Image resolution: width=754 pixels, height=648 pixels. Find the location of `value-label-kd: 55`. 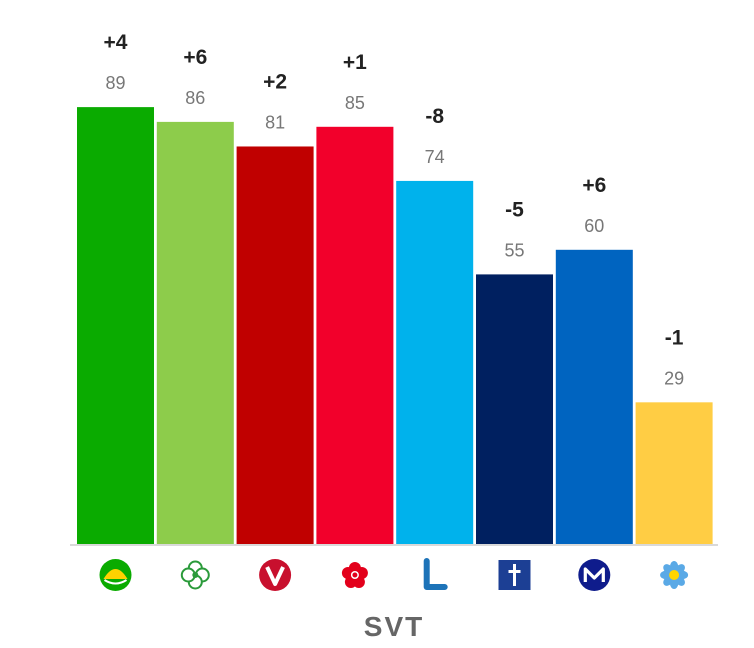

value-label-kd: 55 is located at coordinates (514, 250).